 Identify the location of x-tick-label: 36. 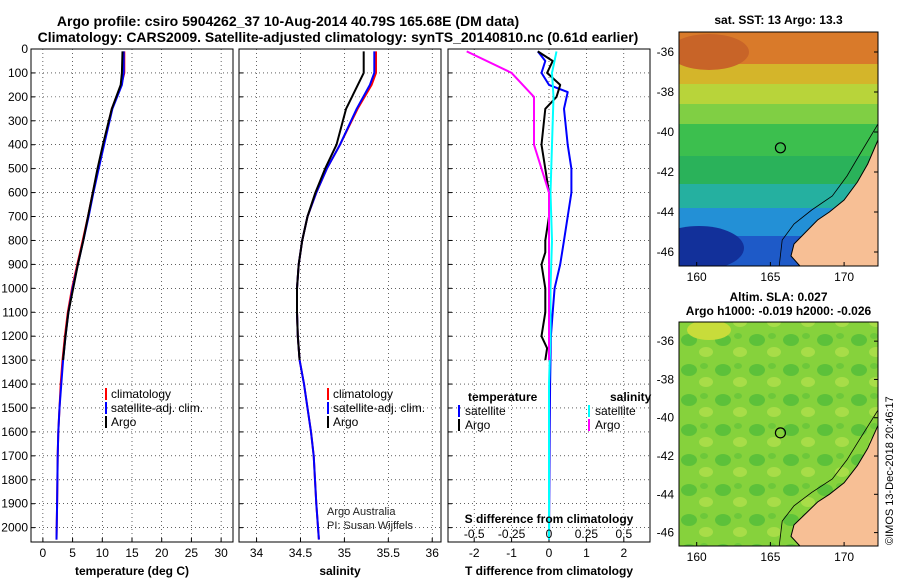
(433, 553).